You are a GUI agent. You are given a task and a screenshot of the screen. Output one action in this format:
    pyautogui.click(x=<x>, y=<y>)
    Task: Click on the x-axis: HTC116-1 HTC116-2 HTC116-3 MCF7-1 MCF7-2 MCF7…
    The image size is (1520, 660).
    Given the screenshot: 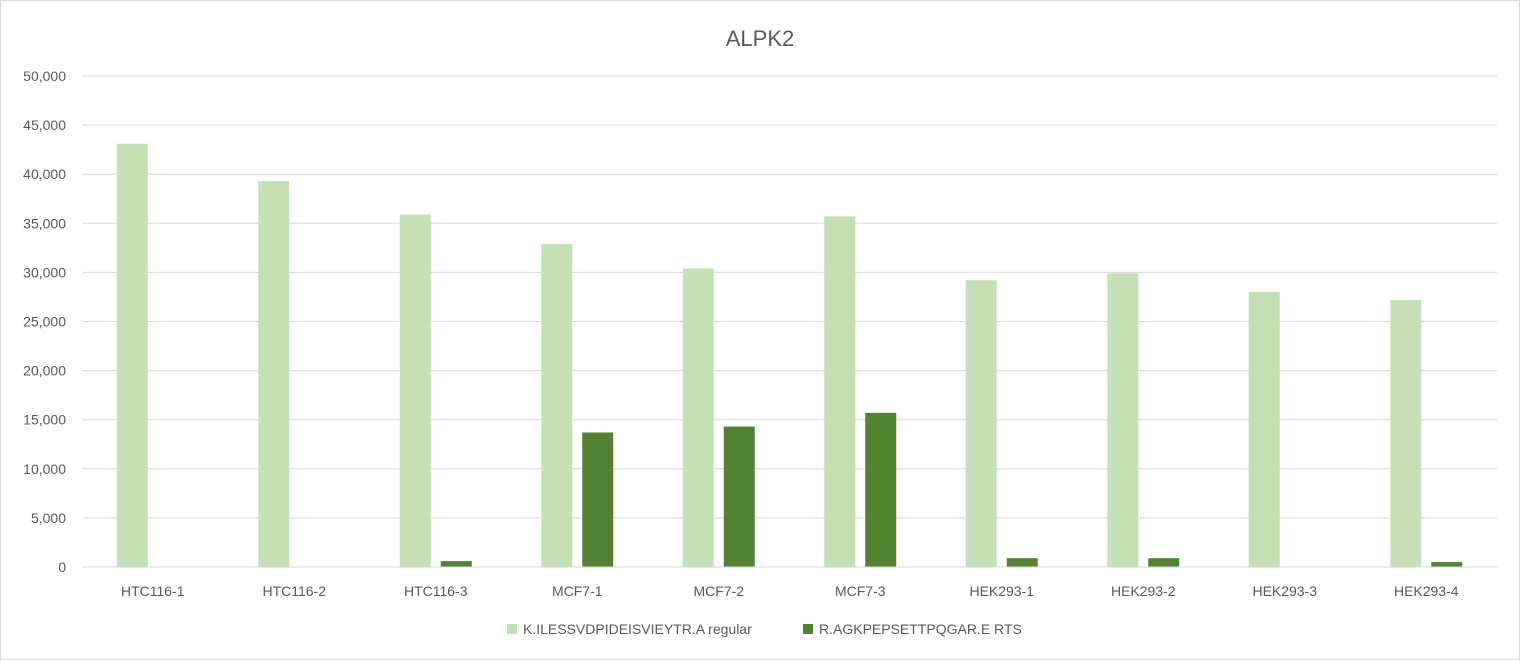 What is the action you would take?
    pyautogui.click(x=789, y=582)
    